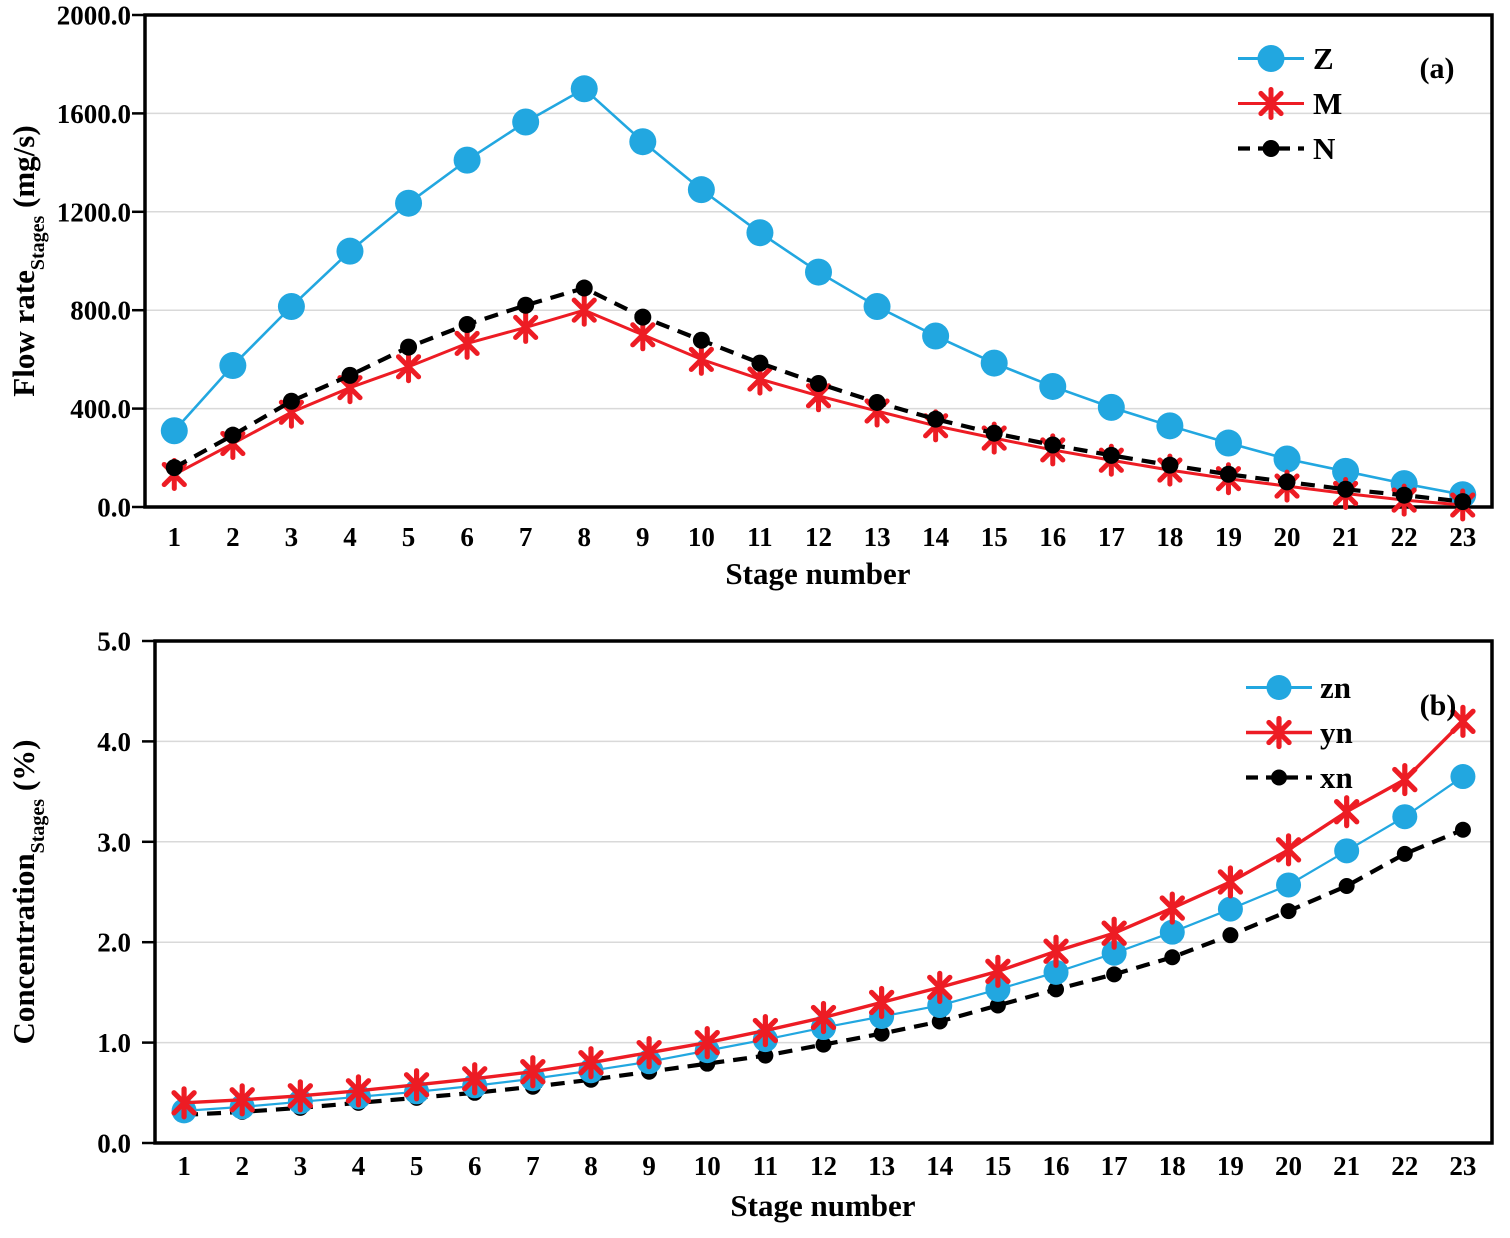  I want to click on y-tick-label: 1200.0, so click(94, 212).